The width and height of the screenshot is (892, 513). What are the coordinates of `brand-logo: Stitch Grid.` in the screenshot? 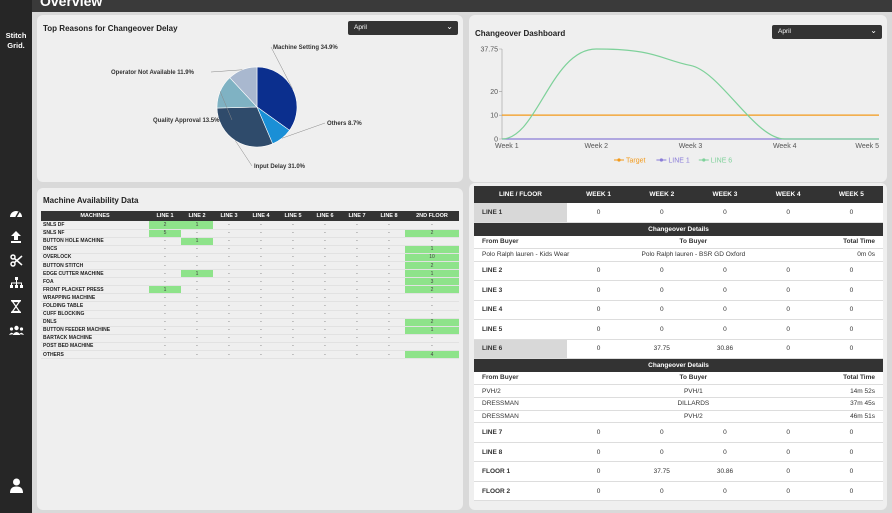 It's located at (16, 40).